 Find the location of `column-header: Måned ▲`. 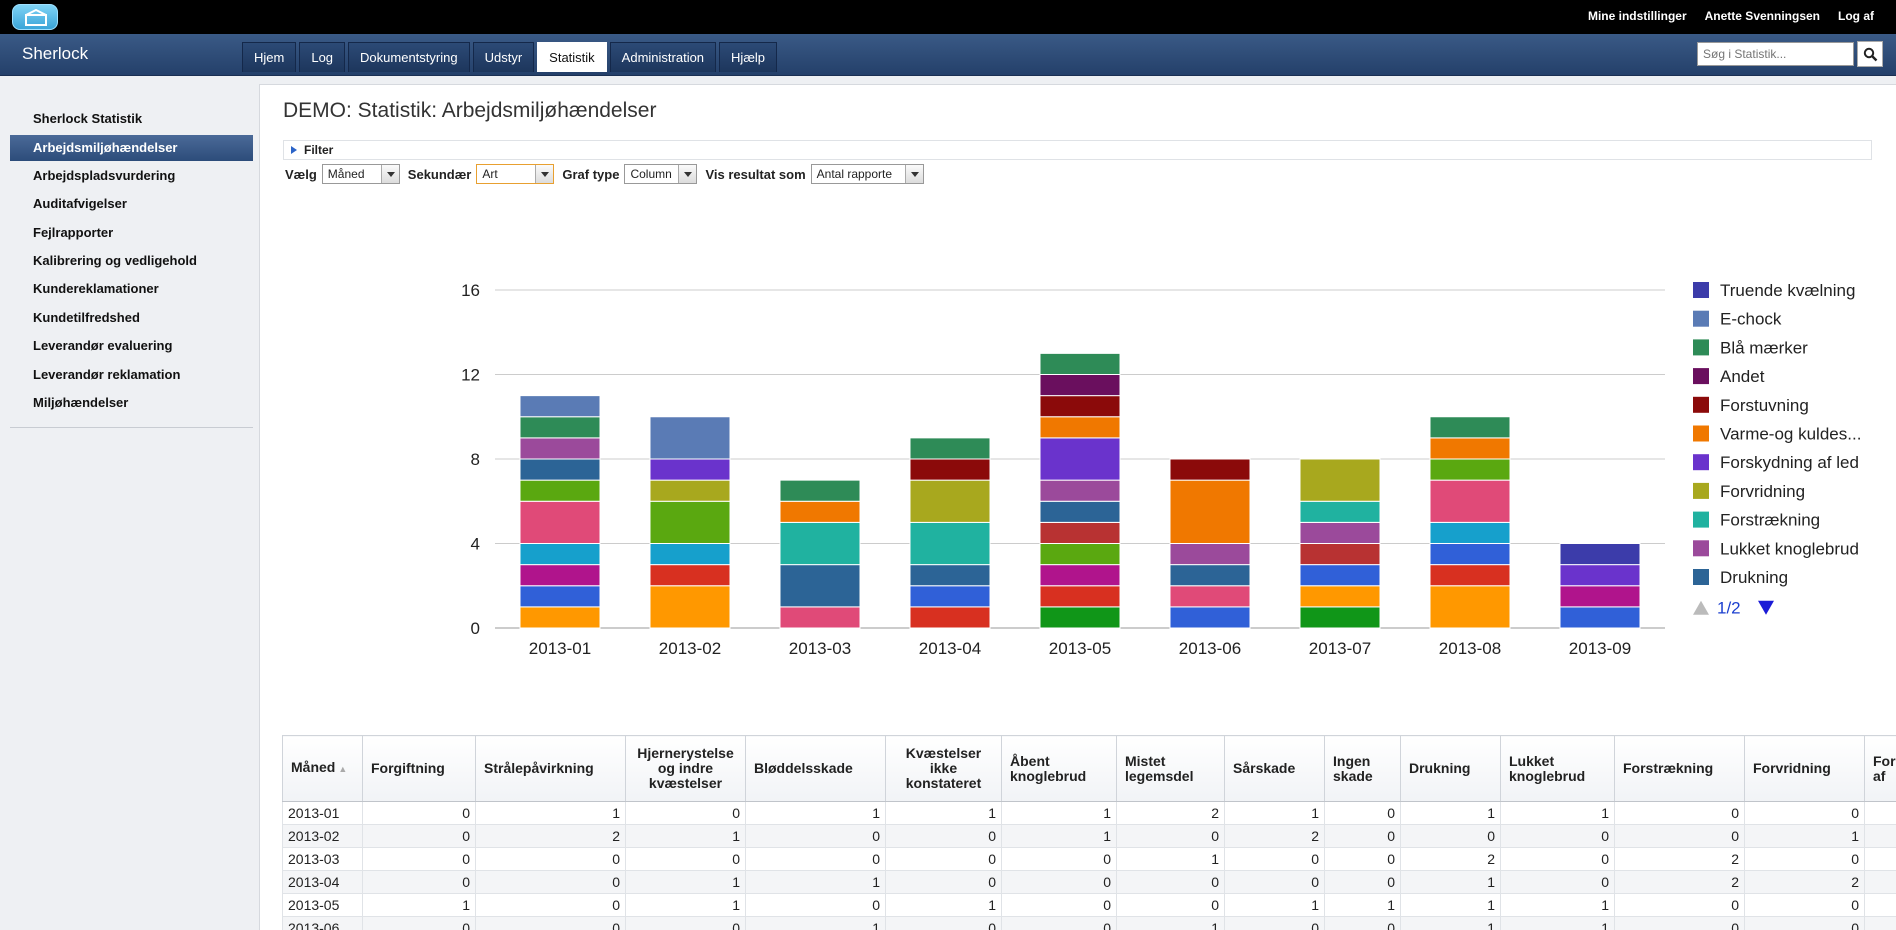

column-header: Måned ▲ is located at coordinates (322, 768).